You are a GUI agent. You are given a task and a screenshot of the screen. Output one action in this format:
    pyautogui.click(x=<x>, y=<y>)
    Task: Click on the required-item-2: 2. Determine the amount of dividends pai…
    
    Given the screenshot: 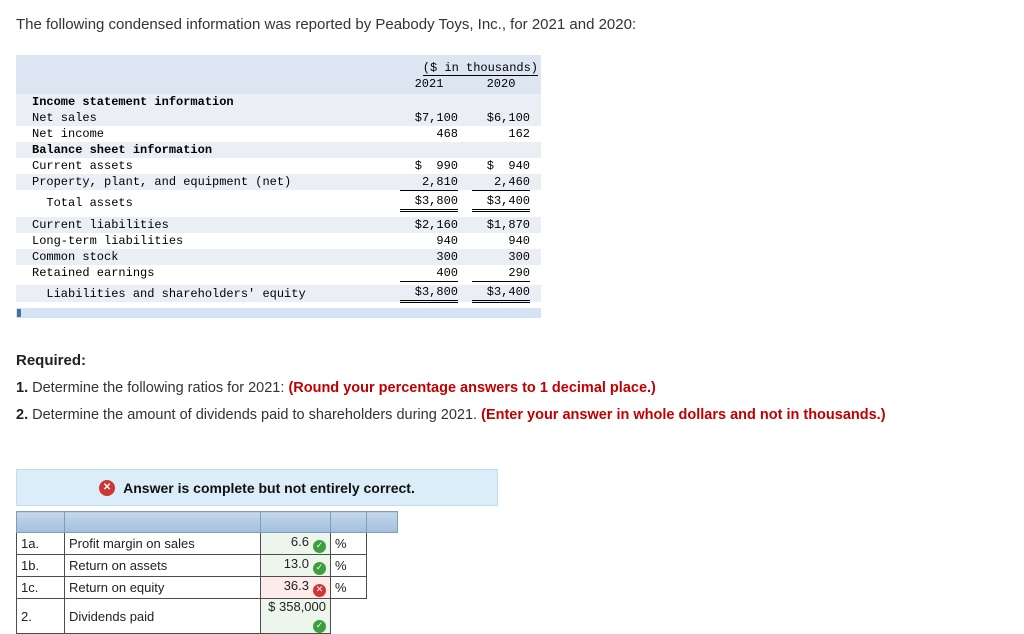 What is the action you would take?
    pyautogui.click(x=520, y=415)
    